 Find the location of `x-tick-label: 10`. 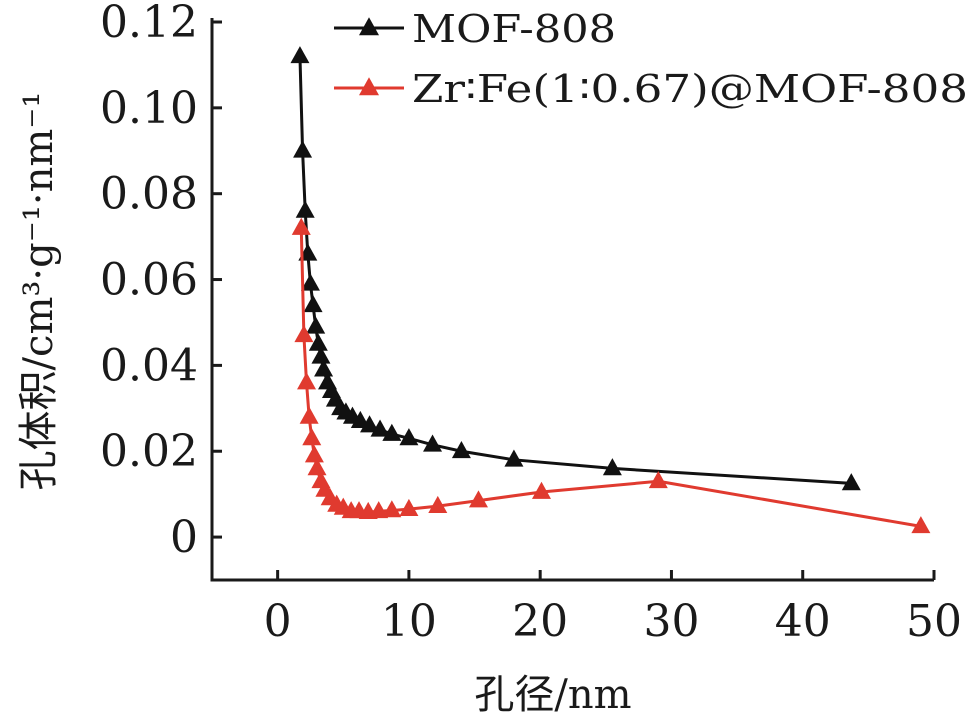

x-tick-label: 10 is located at coordinates (409, 621).